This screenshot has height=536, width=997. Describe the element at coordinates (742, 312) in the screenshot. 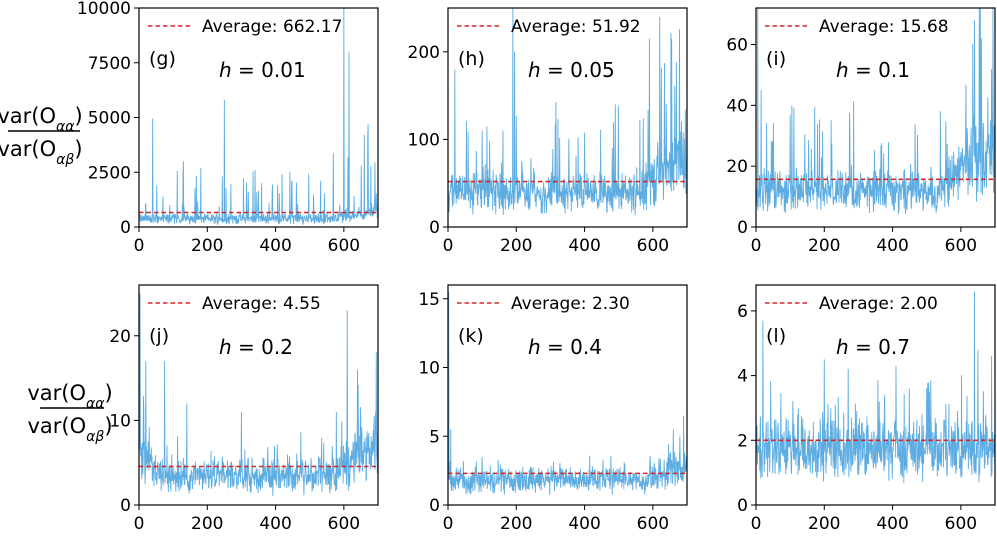

I see `y-tick-label: 6` at that location.